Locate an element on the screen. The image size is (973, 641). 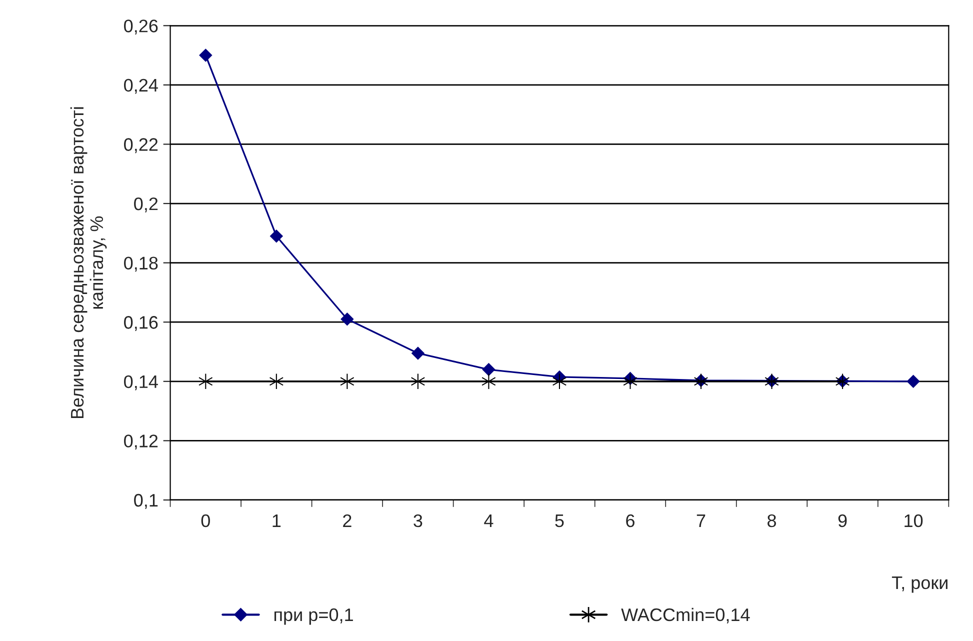
x-tick-label: 7 is located at coordinates (701, 520).